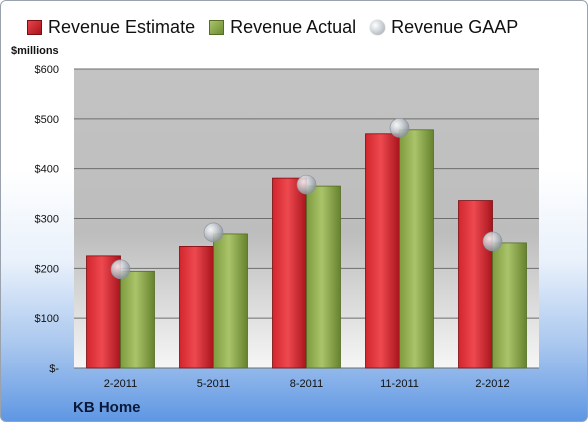 The width and height of the screenshot is (588, 422). Describe the element at coordinates (47, 170) in the screenshot. I see `y-tick-label: $400` at that location.